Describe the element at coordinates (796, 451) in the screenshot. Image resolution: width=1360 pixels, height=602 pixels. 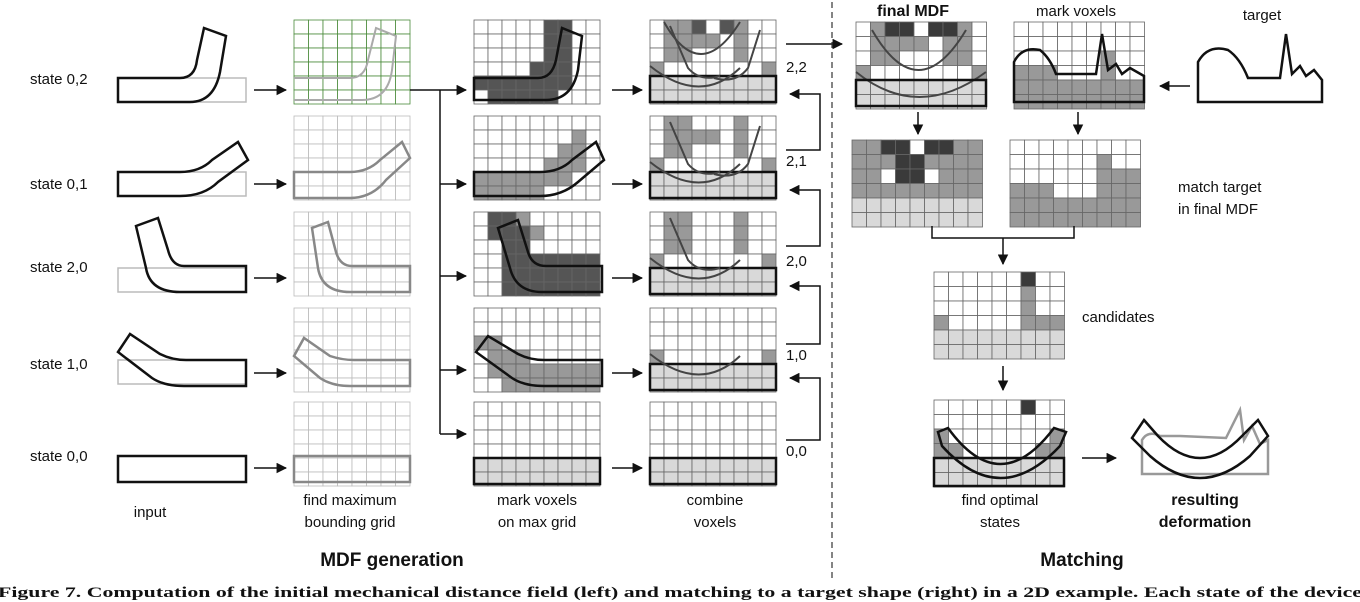
I see `combine-label-0-0: 0,0` at that location.